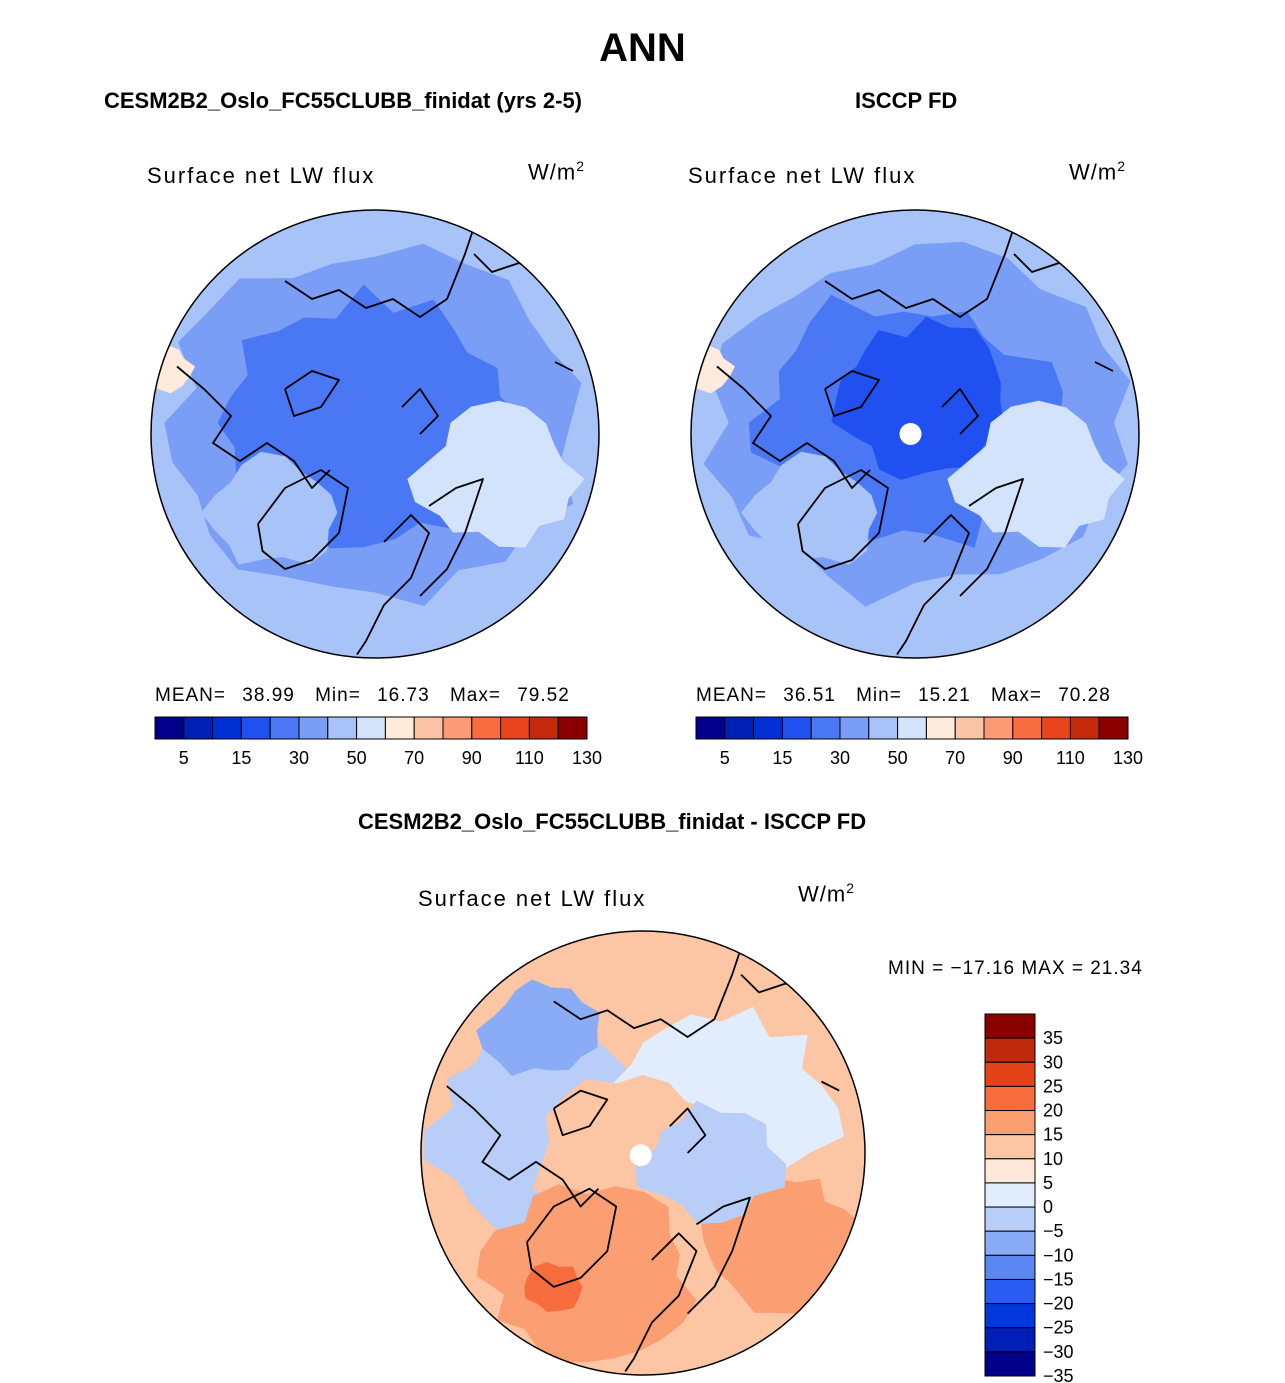 Image resolution: width=1285 pixels, height=1383 pixels. What do you see at coordinates (826, 893) in the screenshot?
I see `diff-units: W/m2` at bounding box center [826, 893].